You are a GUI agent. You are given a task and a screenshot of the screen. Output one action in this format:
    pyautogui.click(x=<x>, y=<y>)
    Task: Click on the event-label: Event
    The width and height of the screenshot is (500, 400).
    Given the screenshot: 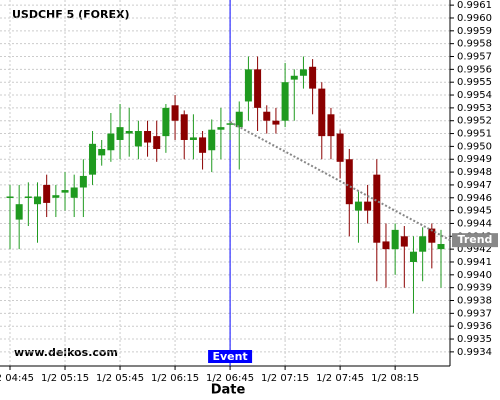 What is the action you would take?
    pyautogui.click(x=229, y=356)
    